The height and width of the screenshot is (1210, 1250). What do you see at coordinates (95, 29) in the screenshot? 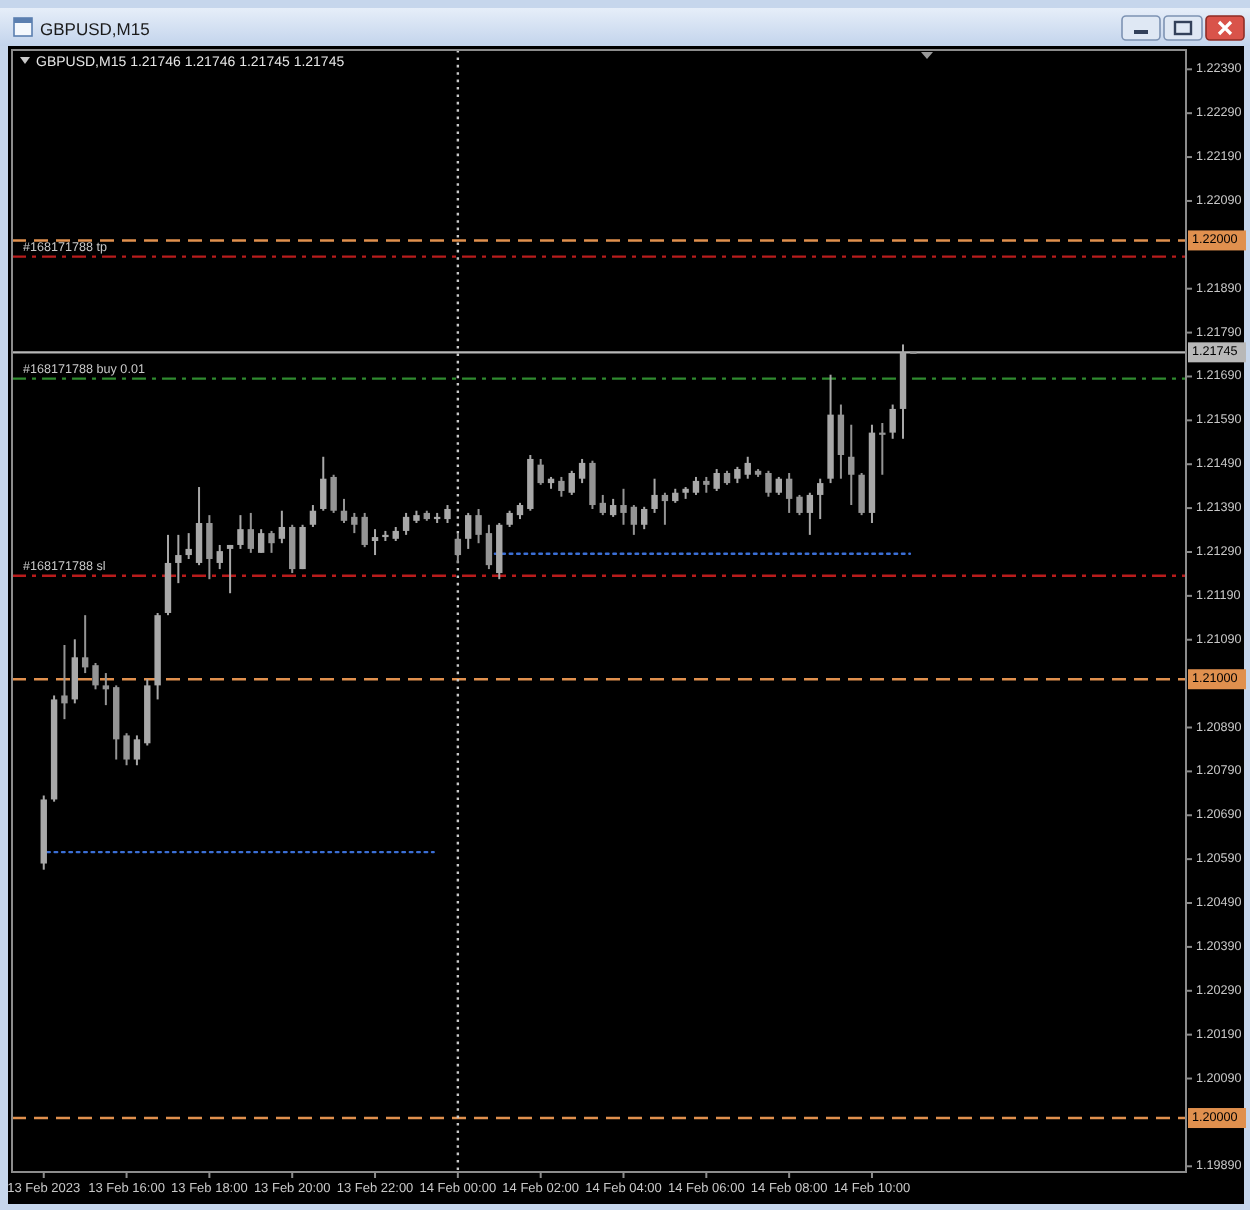
I see `chart-title: GBPUSD,M15` at bounding box center [95, 29].